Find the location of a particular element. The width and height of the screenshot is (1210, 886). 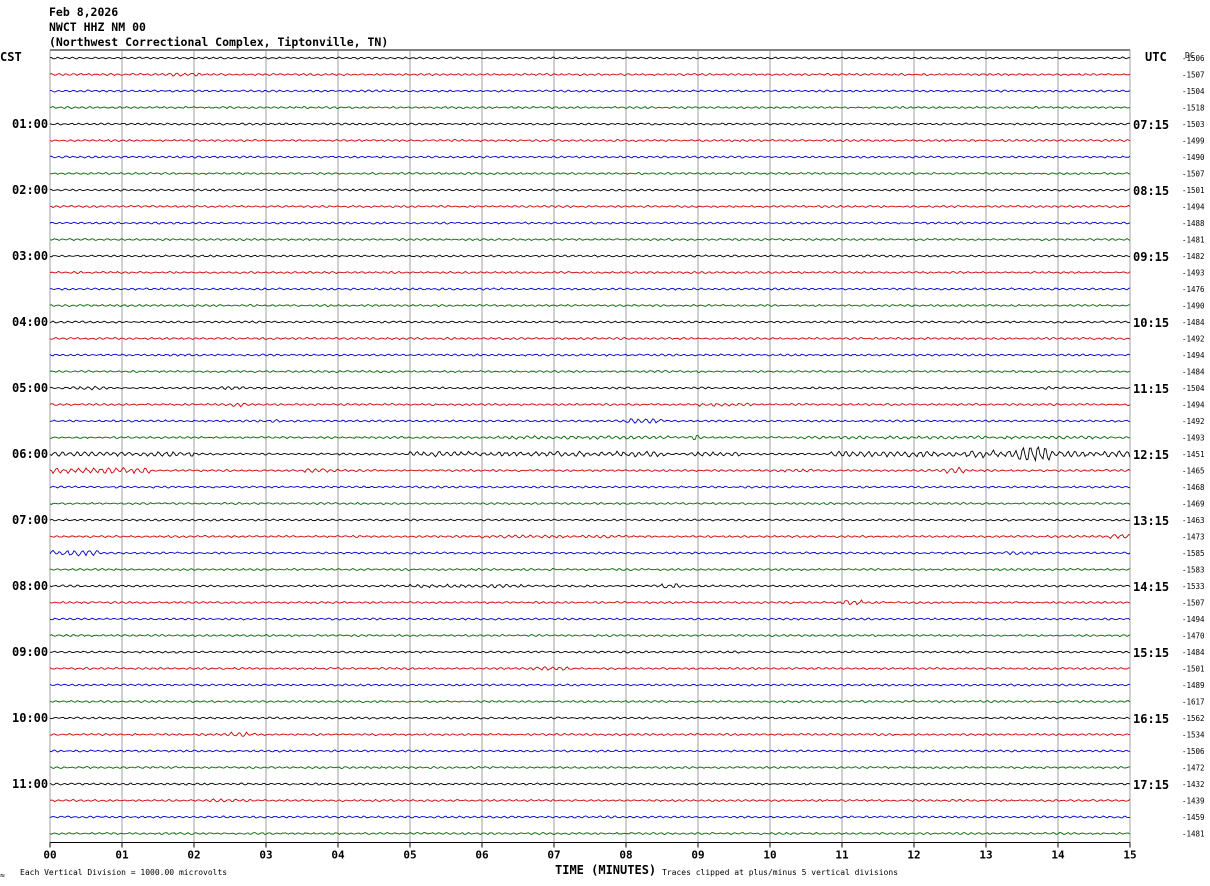

right-hour-label: 08:15 is located at coordinates (1151, 191).